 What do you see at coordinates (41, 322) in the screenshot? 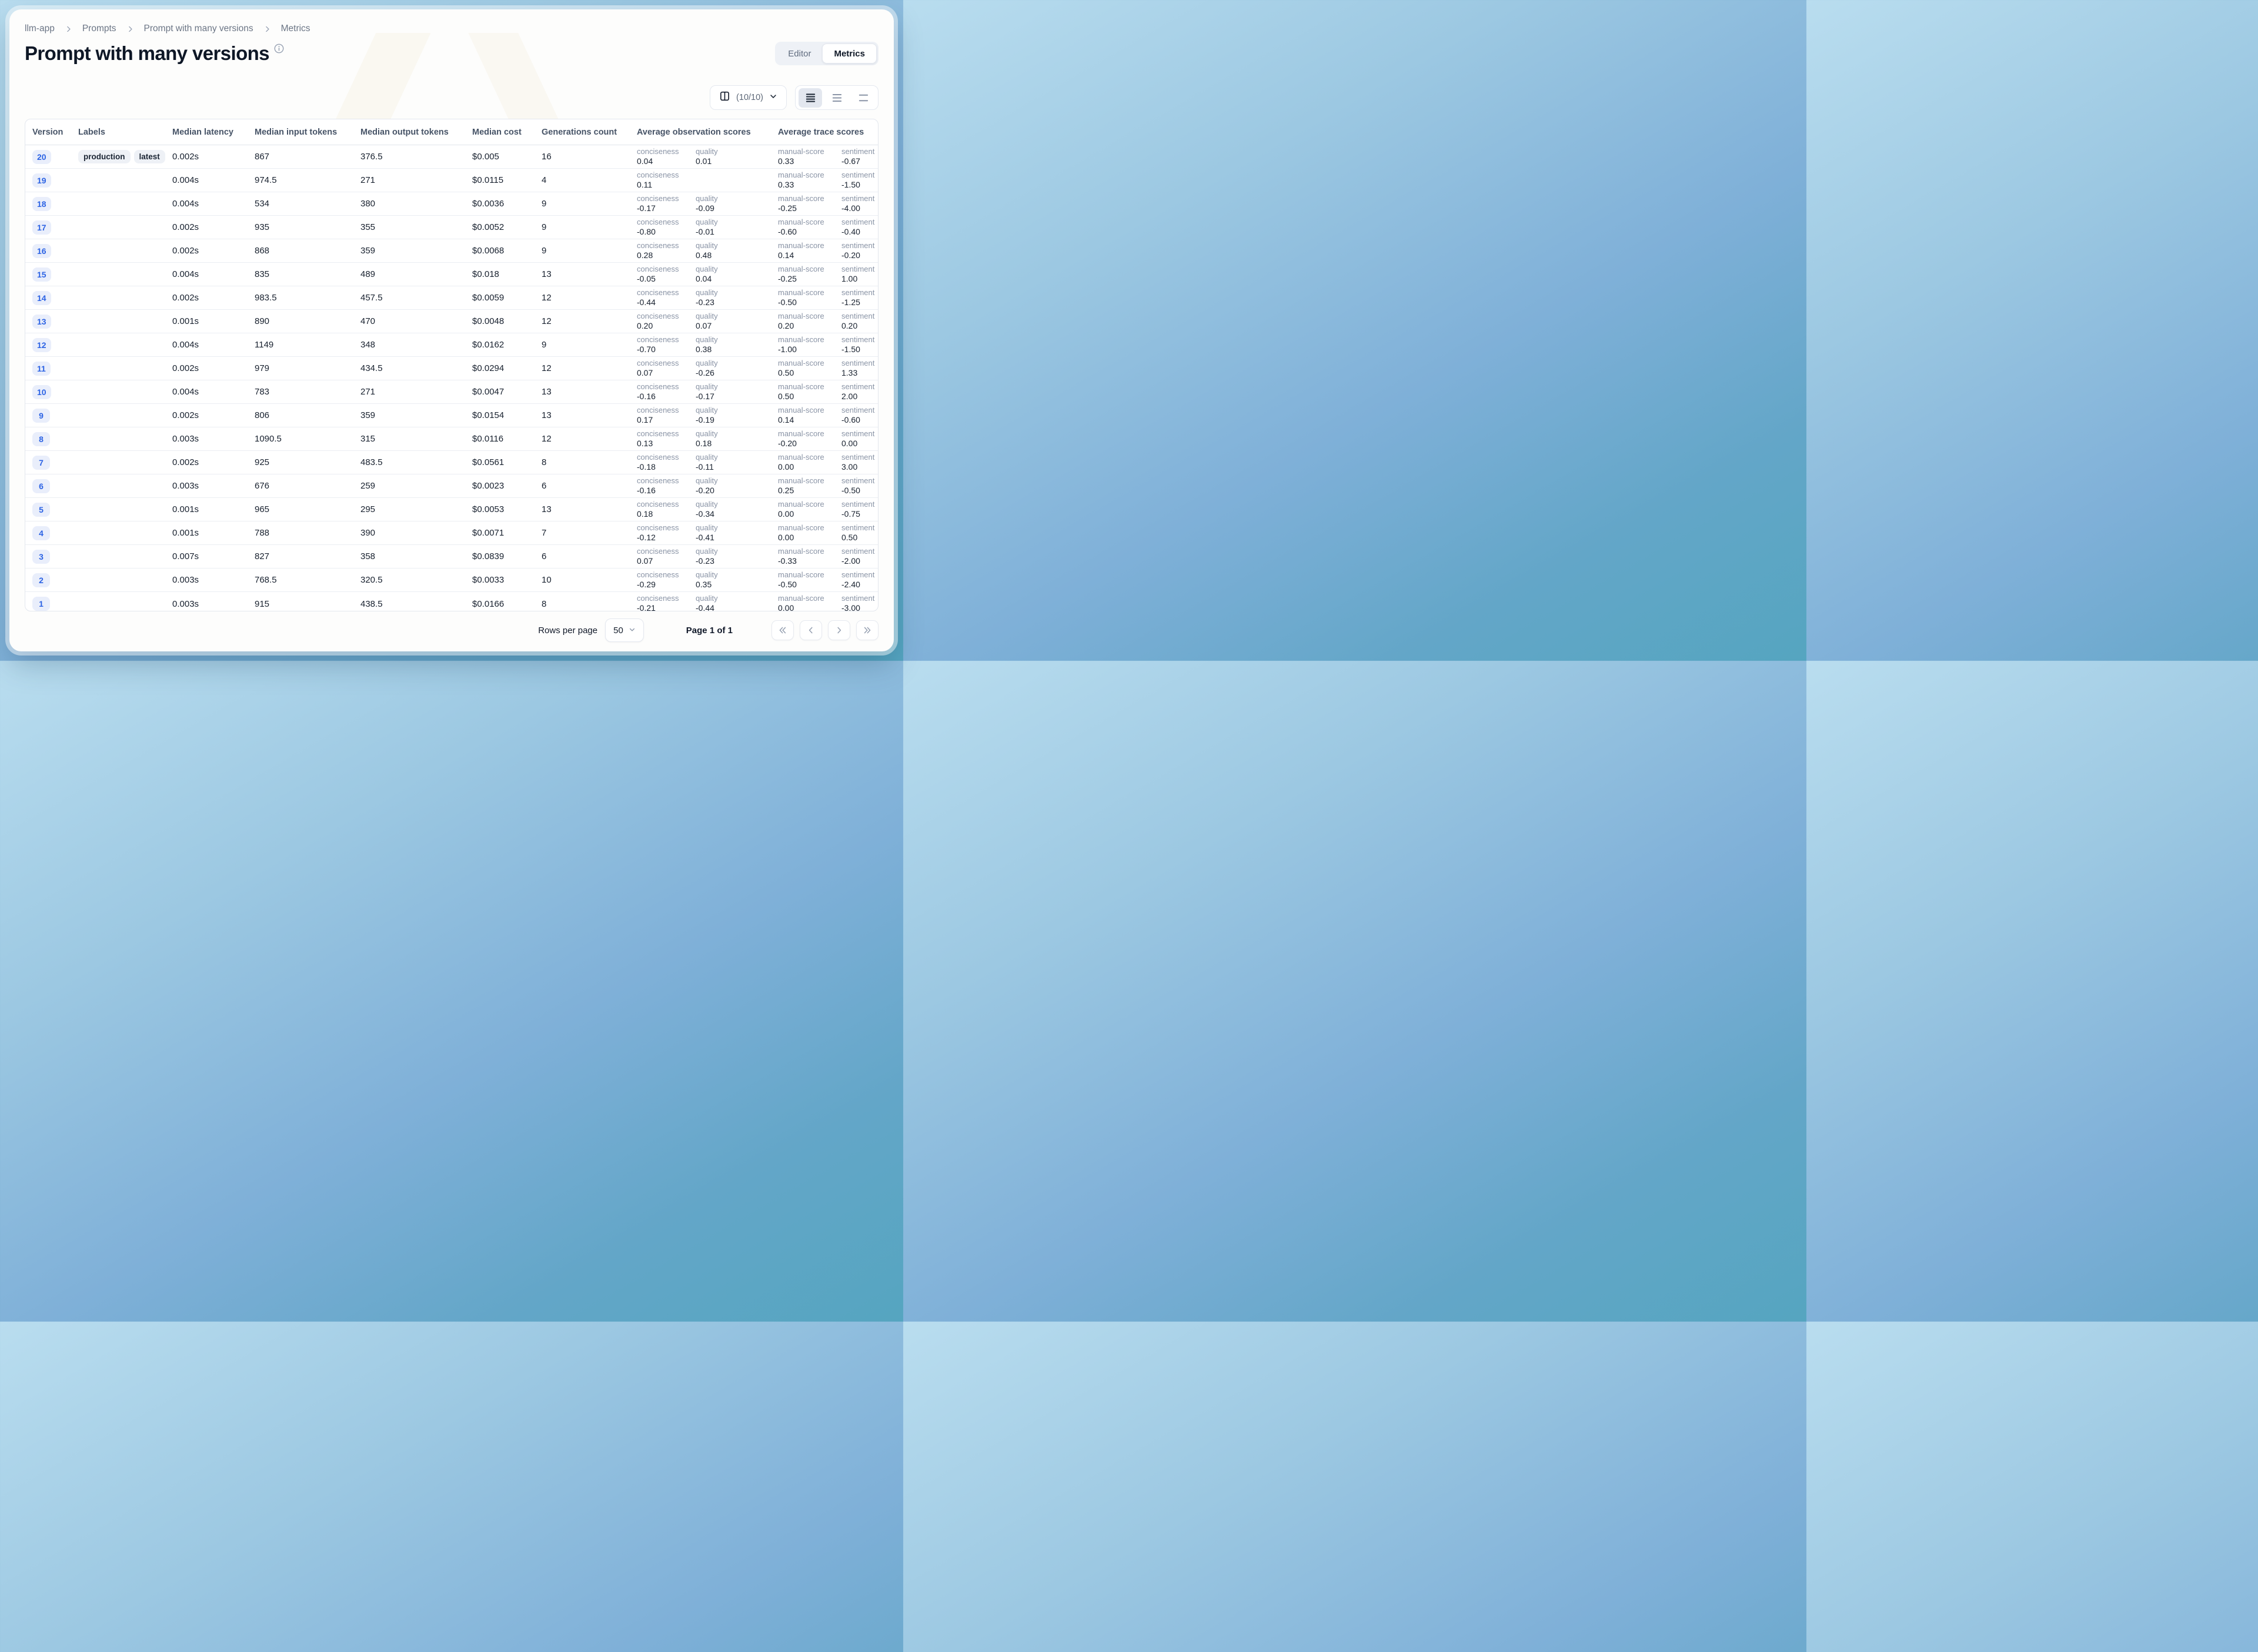
I see `version-chip: 13` at bounding box center [41, 322].